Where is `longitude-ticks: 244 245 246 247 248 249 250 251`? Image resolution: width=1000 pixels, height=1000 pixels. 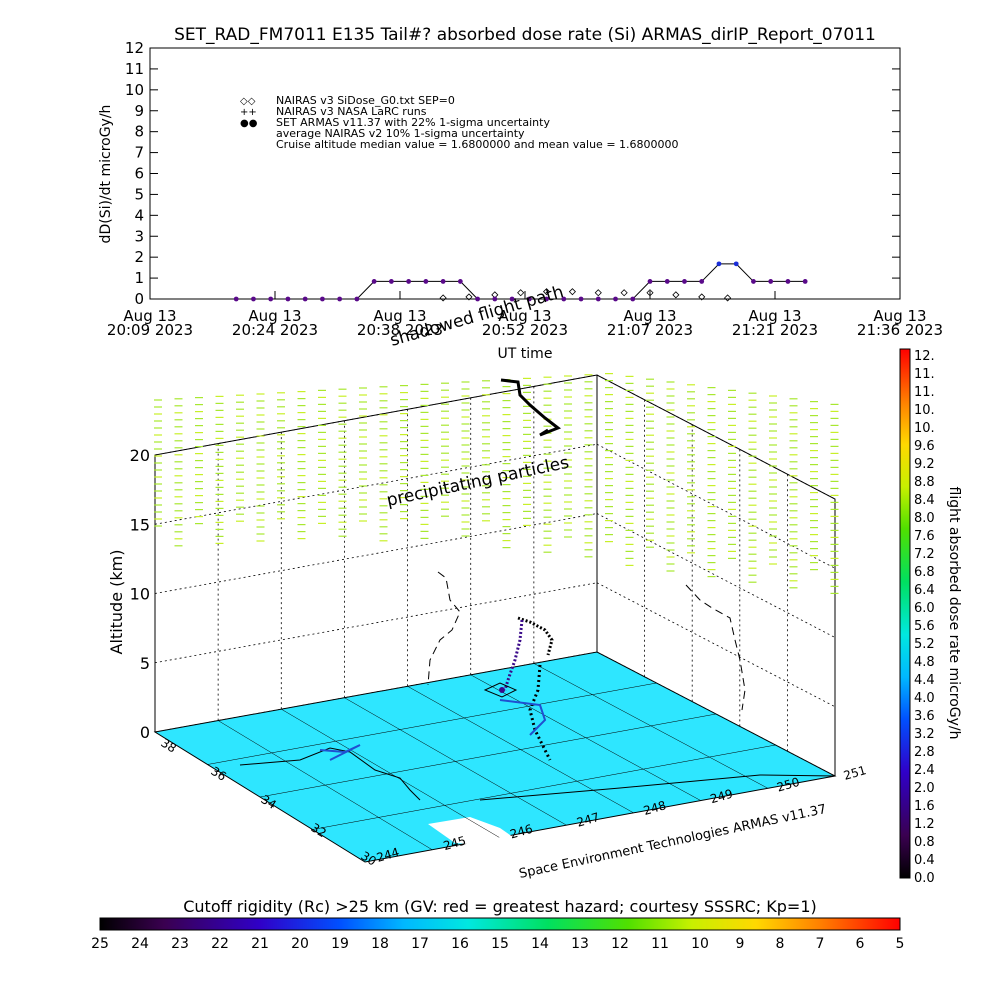
longitude-ticks: 244 245 246 247 248 249 250 251 is located at coordinates (621, 814).